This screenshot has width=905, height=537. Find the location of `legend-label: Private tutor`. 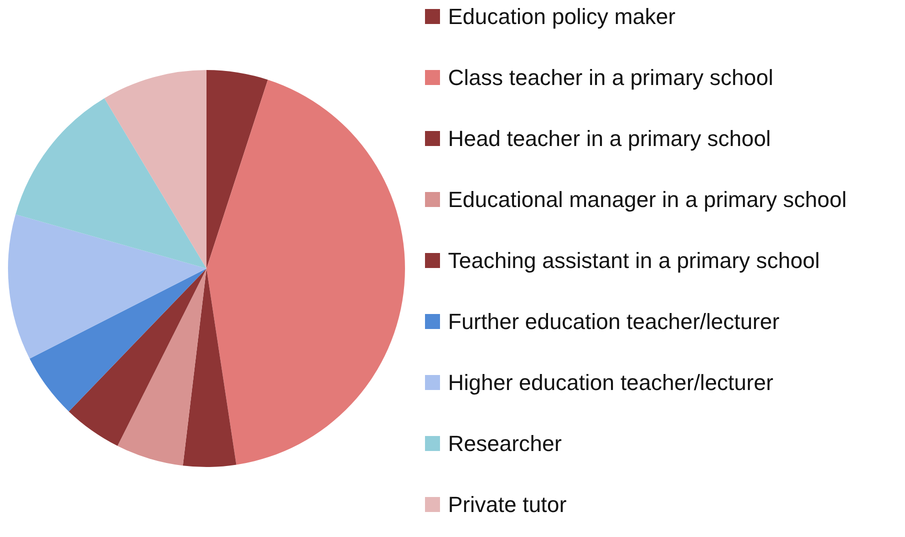

legend-label: Private tutor is located at coordinates (507, 505).